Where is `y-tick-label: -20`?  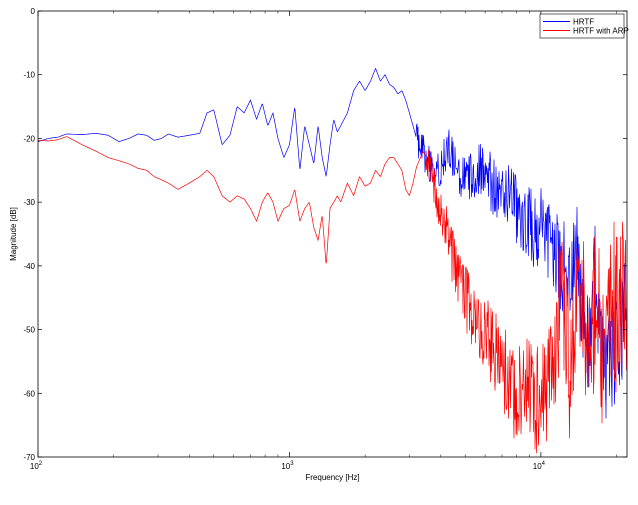
y-tick-label: -20 is located at coordinates (29, 138).